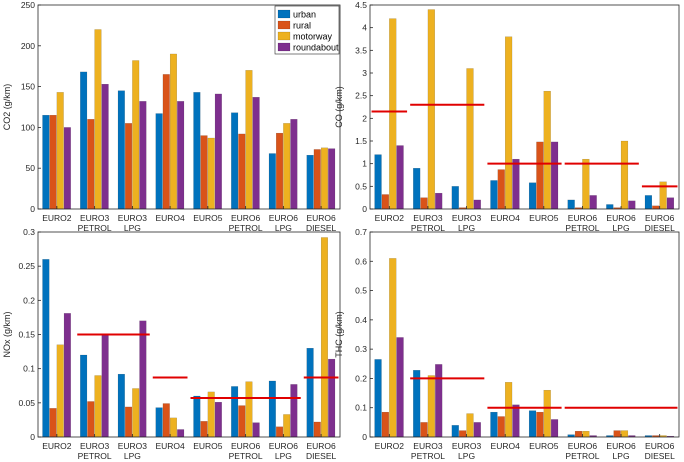 This screenshot has width=684, height=462. I want to click on xtick-label-thc-7-1: DIESEL, so click(660, 456).